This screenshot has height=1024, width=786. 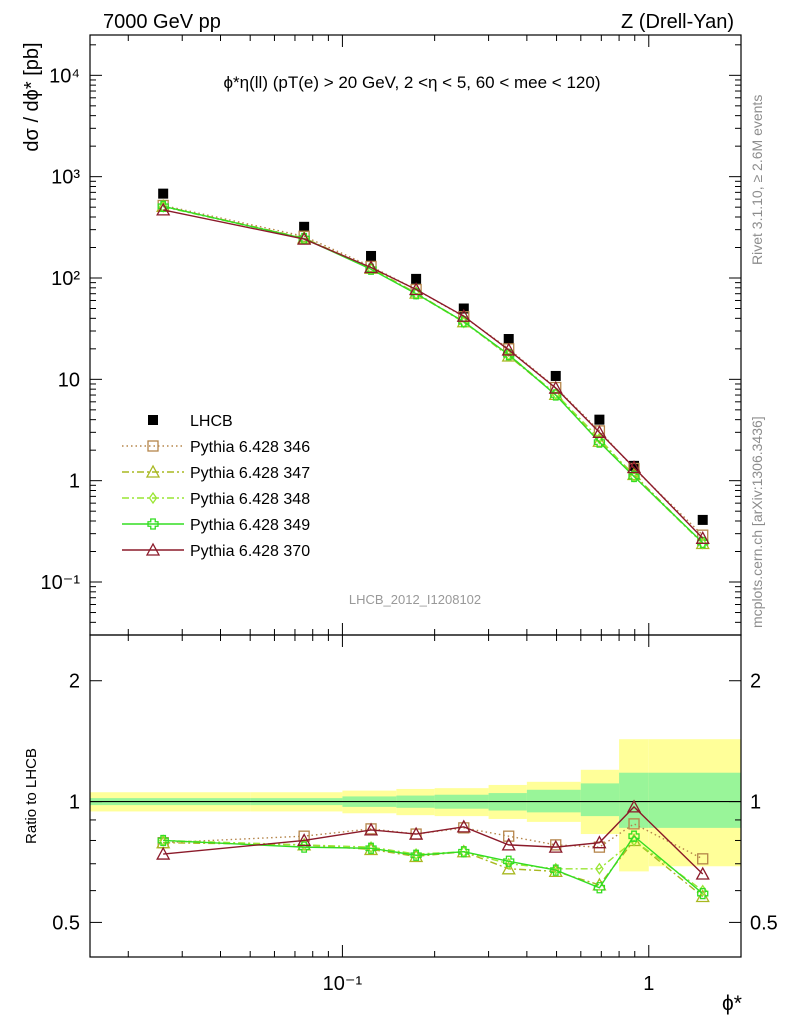 What do you see at coordinates (162, 22) in the screenshot?
I see `header-left: 7000 GeV pp` at bounding box center [162, 22].